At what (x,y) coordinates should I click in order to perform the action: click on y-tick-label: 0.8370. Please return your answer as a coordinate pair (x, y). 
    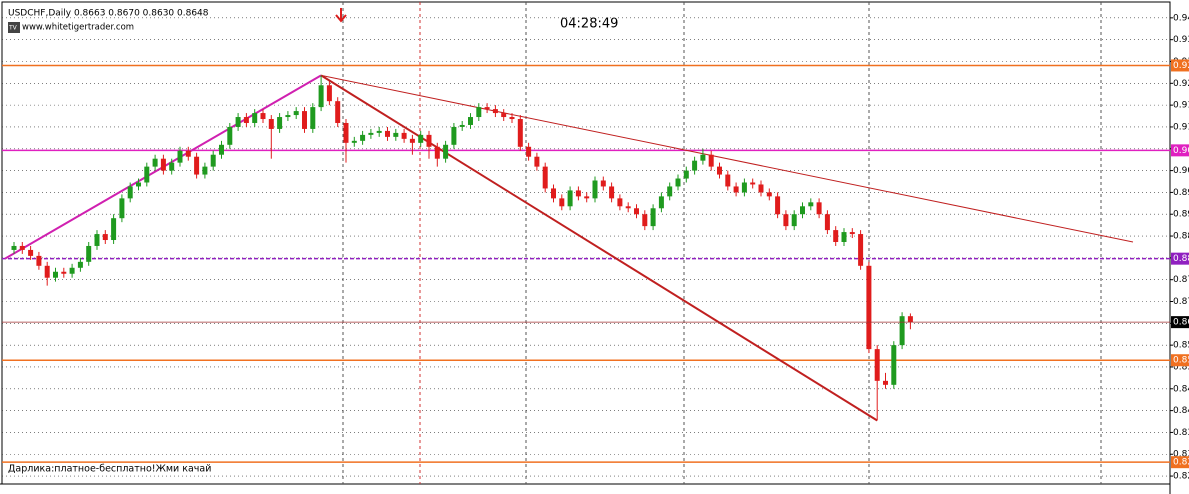
    Looking at the image, I should click on (1181, 433).